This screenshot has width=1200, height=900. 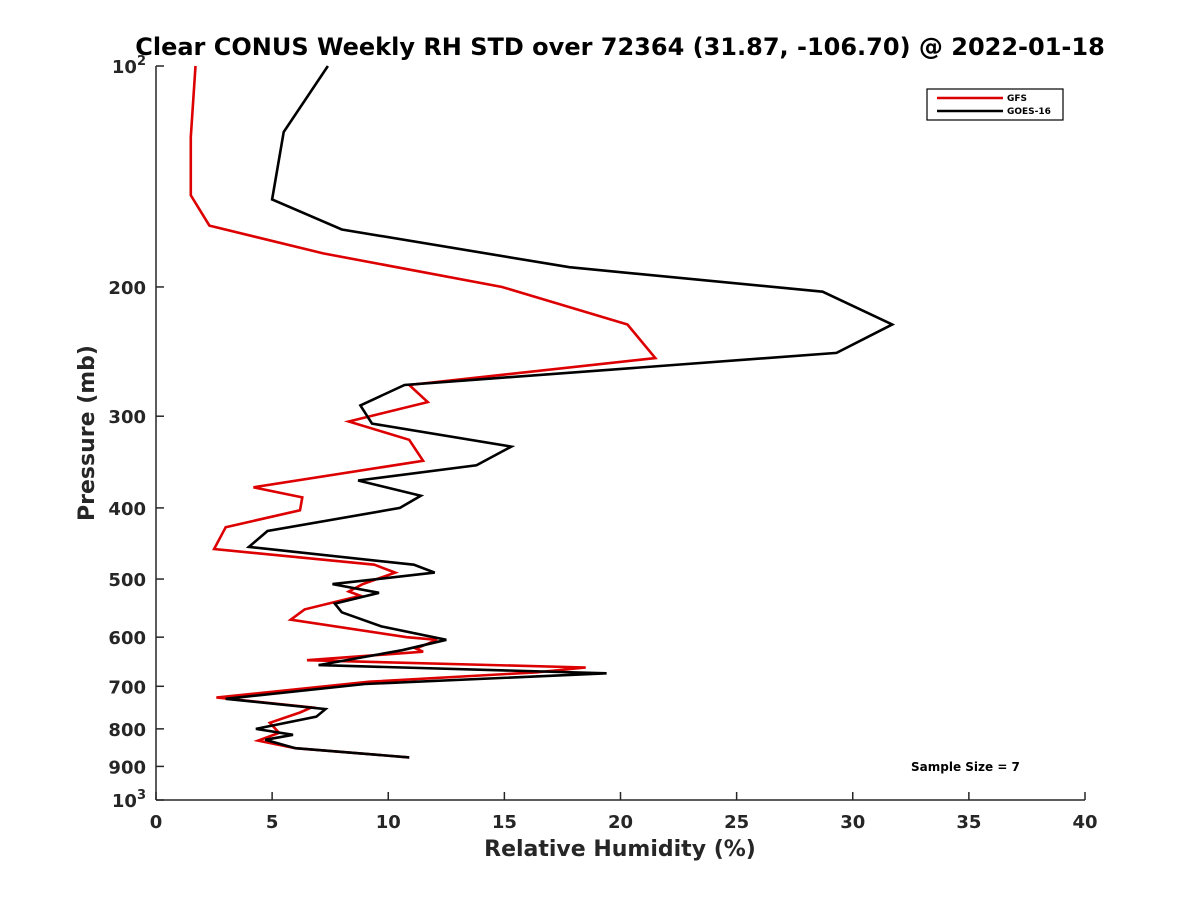 I want to click on x-tick-label: 0, so click(x=156, y=822).